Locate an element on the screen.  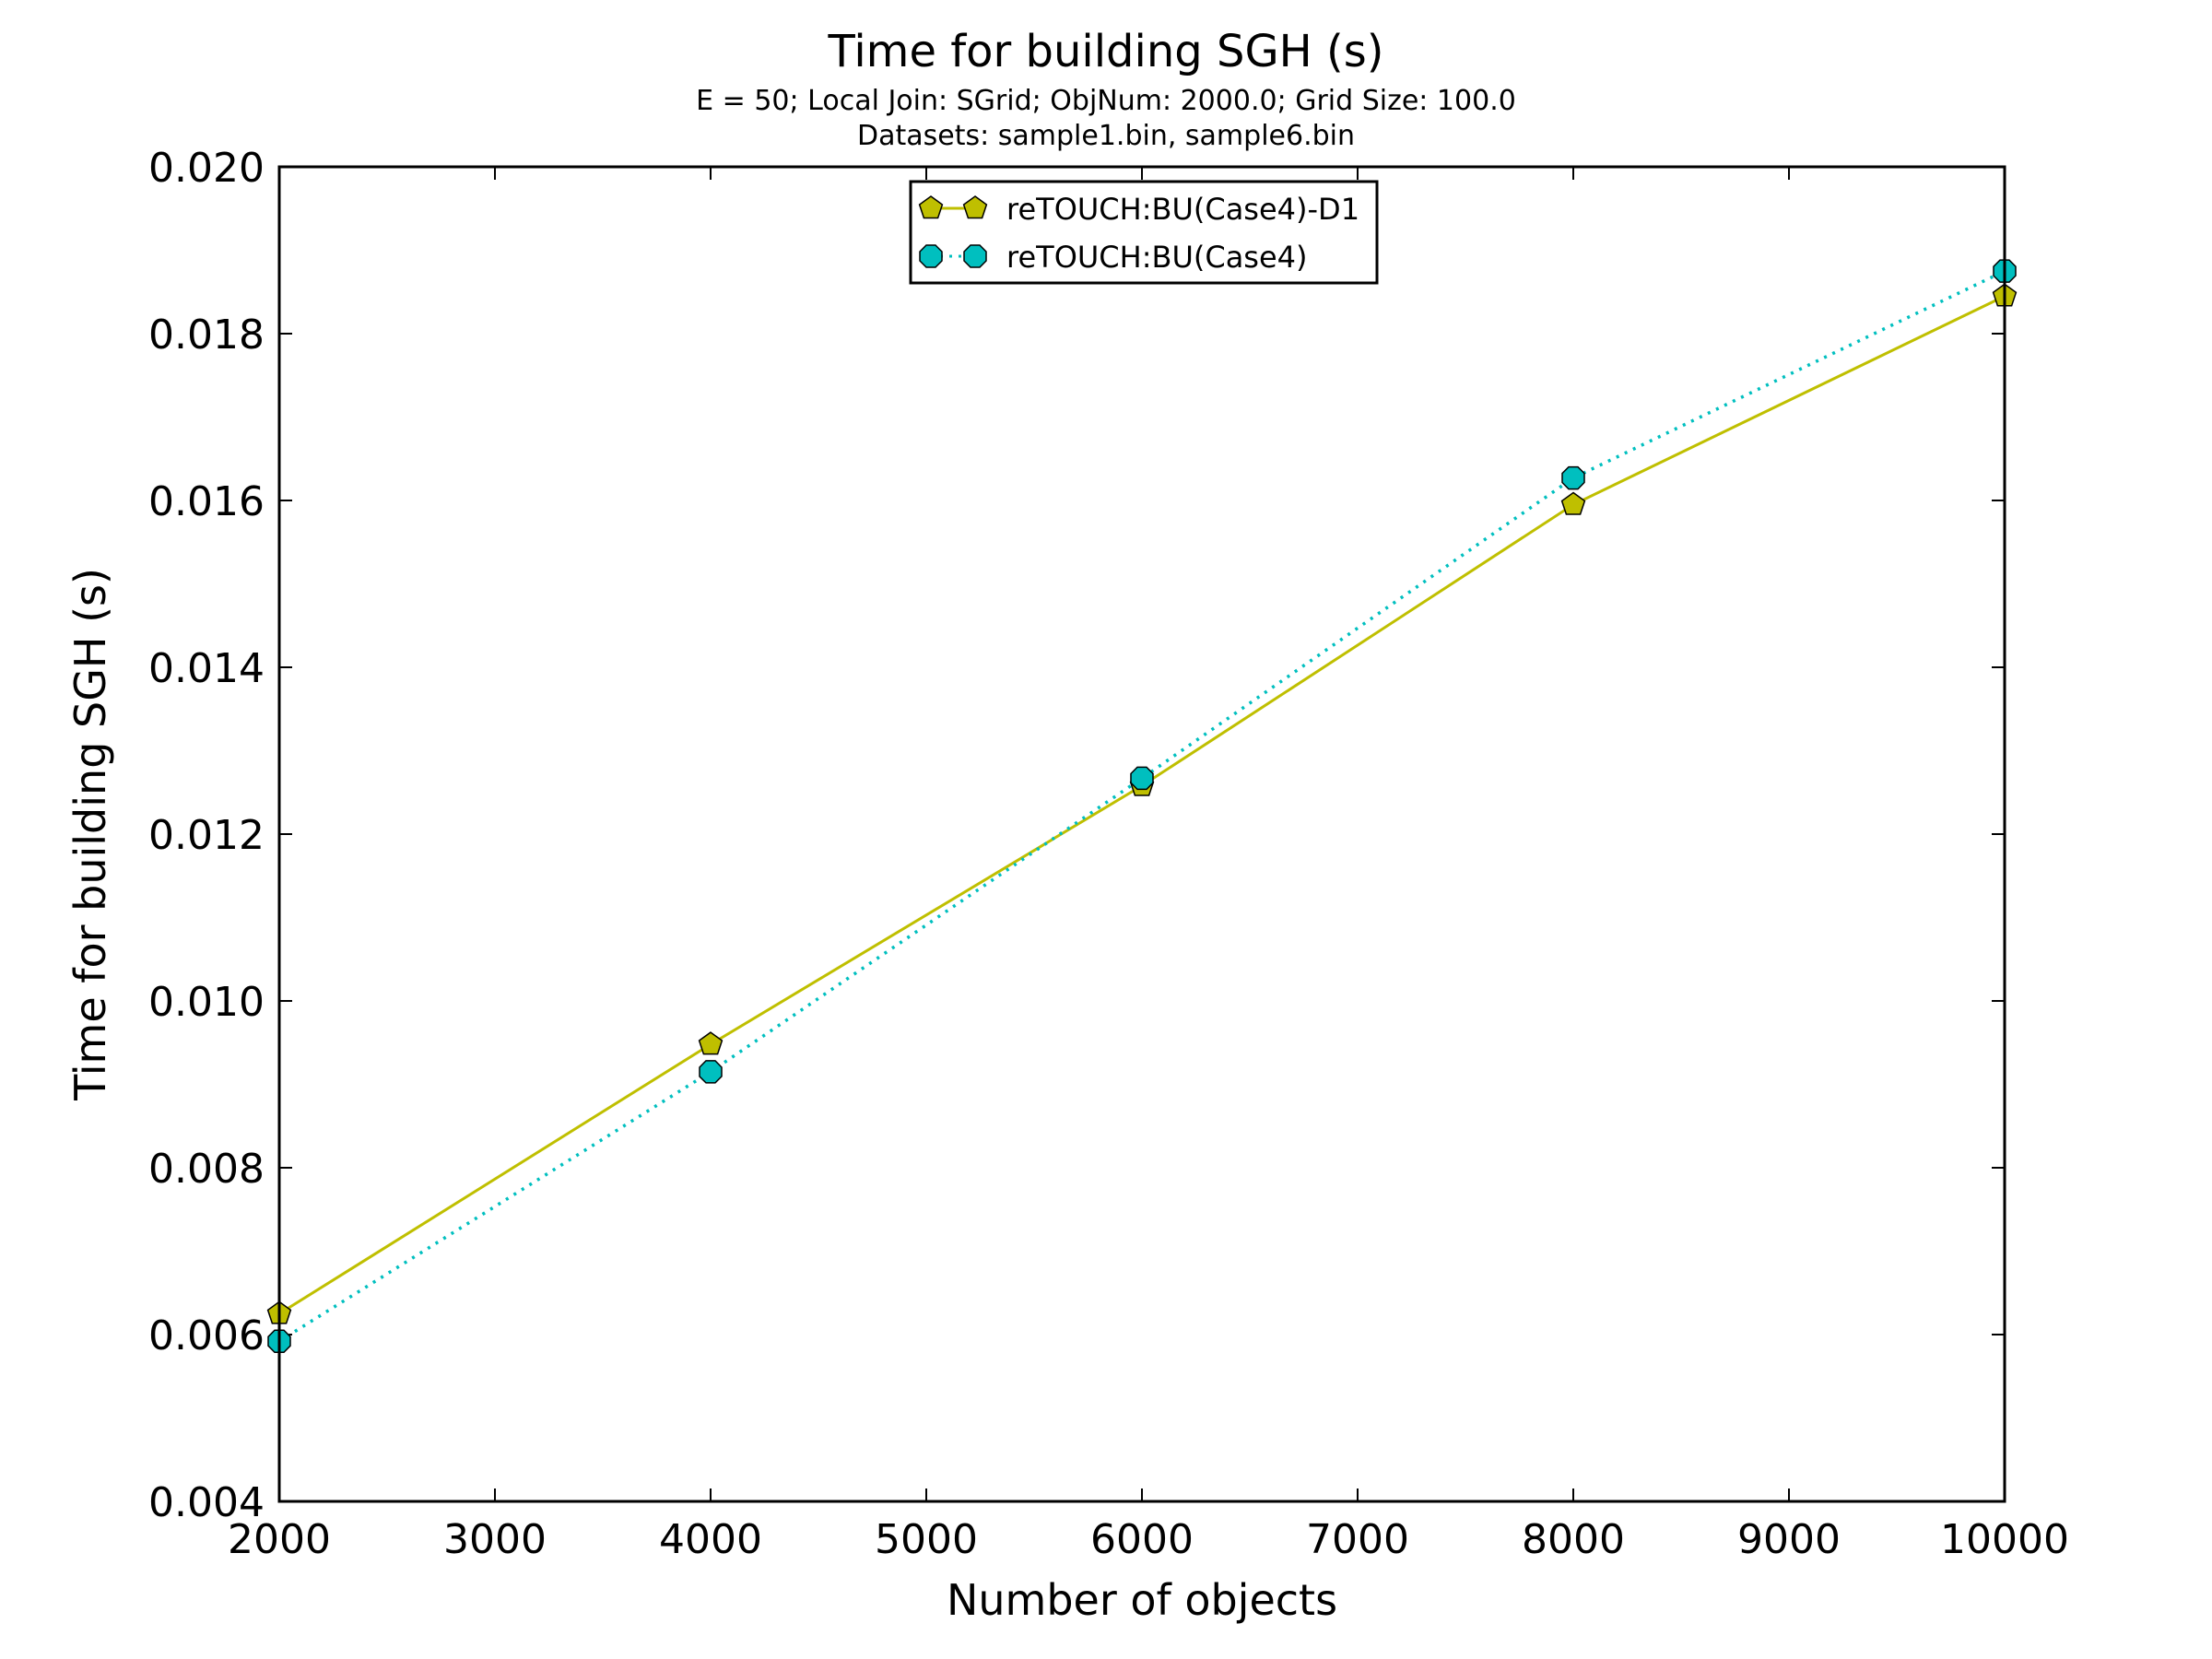
legend-box is located at coordinates (1144, 232).